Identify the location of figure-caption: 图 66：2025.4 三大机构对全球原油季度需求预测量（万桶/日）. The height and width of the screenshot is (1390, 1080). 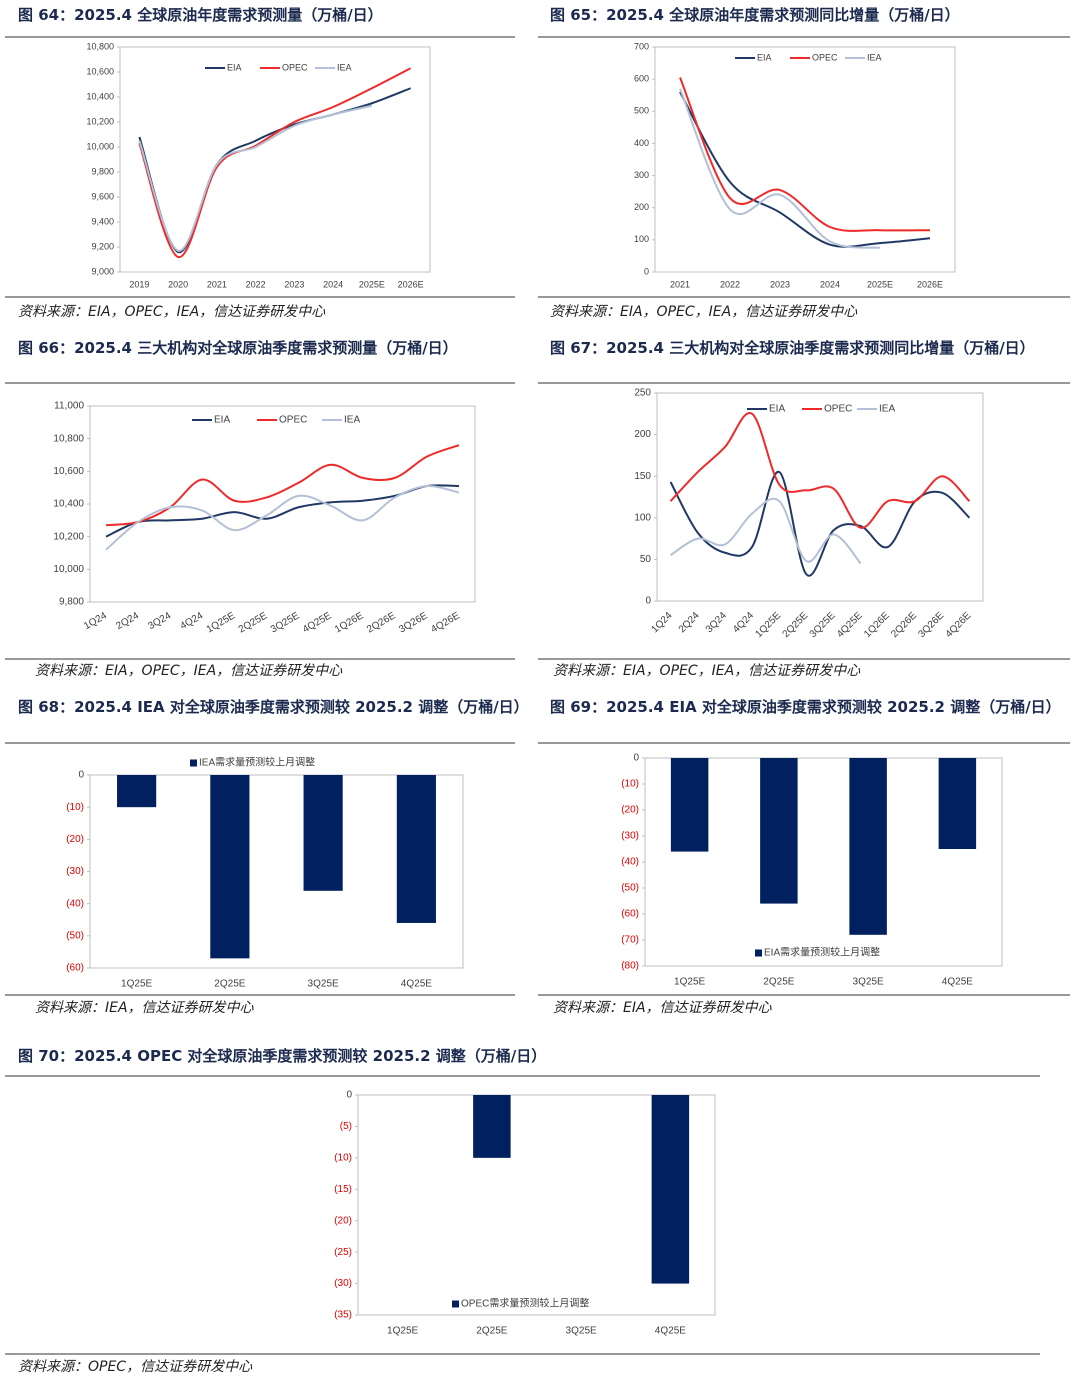
(238, 348).